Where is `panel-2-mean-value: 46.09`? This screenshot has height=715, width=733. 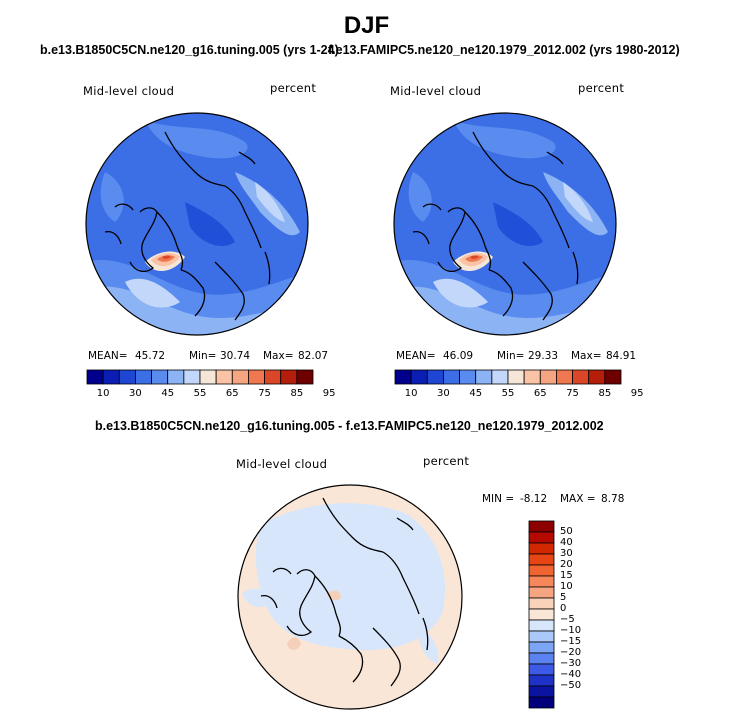
panel-2-mean-value: 46.09 is located at coordinates (458, 356).